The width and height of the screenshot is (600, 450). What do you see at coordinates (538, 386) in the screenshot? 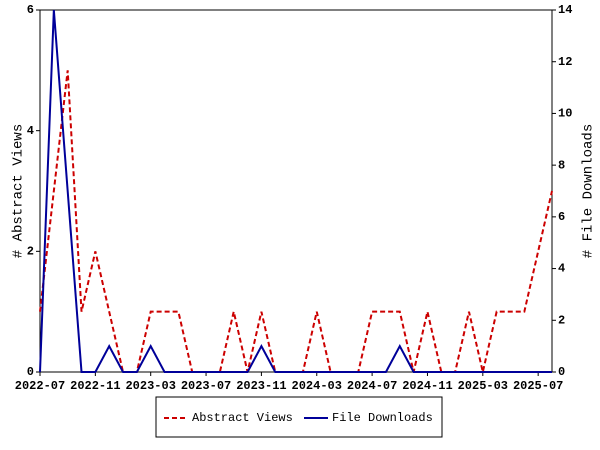
I see `x-tick-label: 2025-07` at bounding box center [538, 386].